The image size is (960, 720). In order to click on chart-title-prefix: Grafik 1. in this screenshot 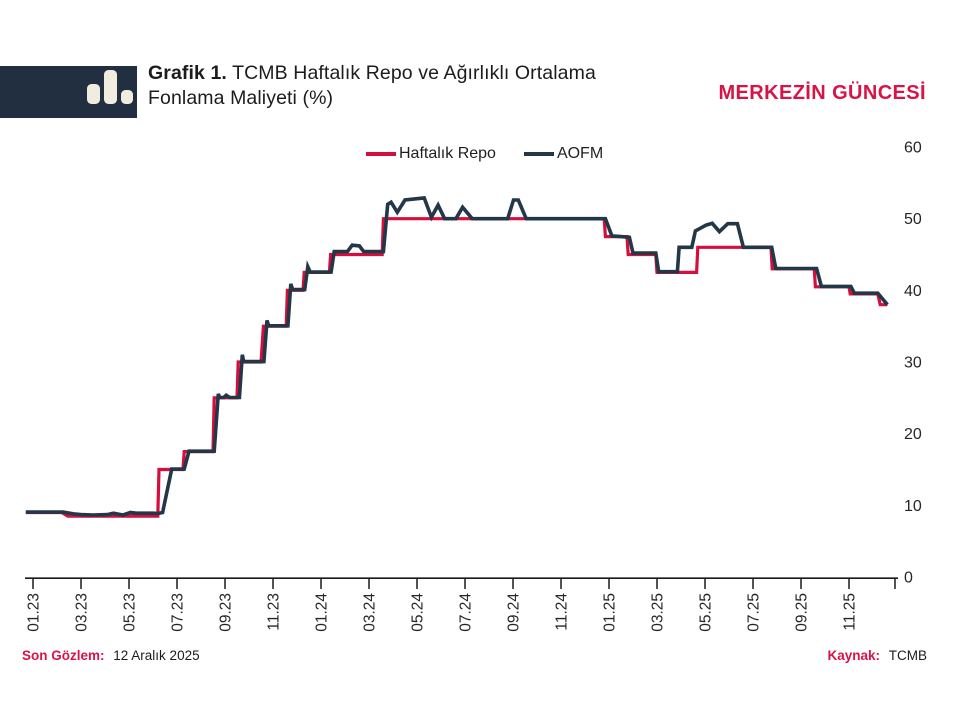, I will do `click(187, 73)`.